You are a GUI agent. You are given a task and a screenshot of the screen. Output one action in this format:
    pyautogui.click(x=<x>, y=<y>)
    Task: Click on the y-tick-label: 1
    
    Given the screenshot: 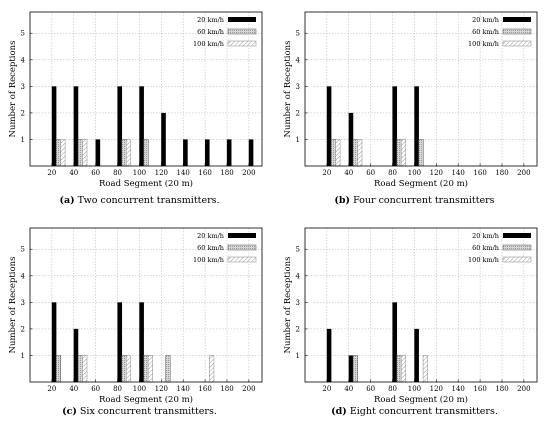 What is the action you would take?
    pyautogui.click(x=298, y=356)
    